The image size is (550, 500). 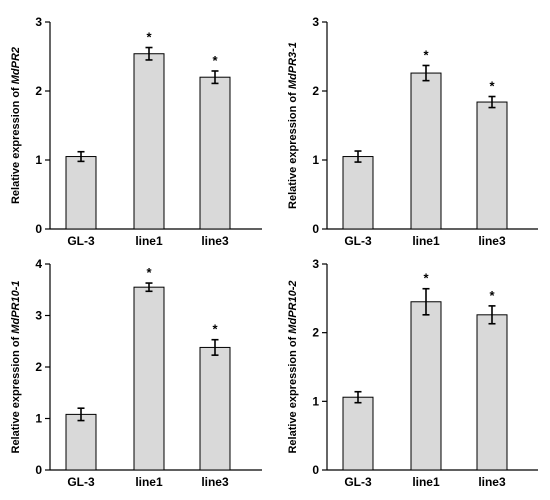 What do you see at coordinates (16, 65) in the screenshot?
I see `y-axis-label-gene: MdPR2` at bounding box center [16, 65].